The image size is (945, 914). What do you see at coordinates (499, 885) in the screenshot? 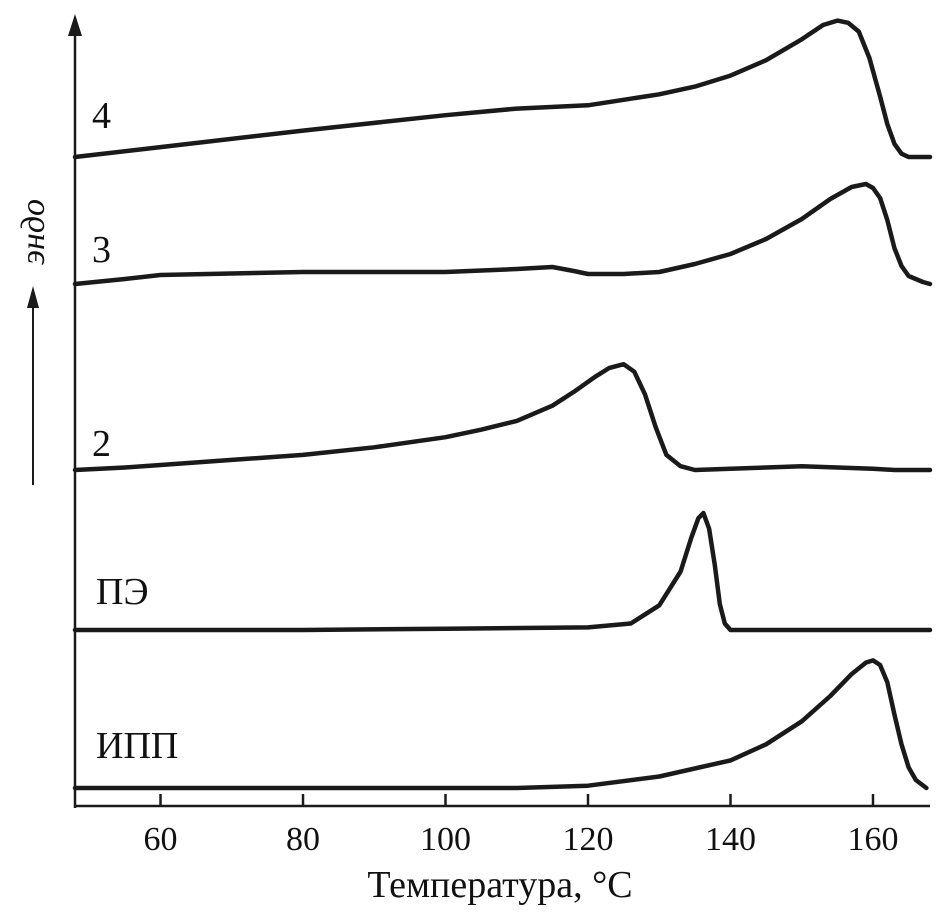
I see `x-axis-title: Температура, °С` at bounding box center [499, 885].